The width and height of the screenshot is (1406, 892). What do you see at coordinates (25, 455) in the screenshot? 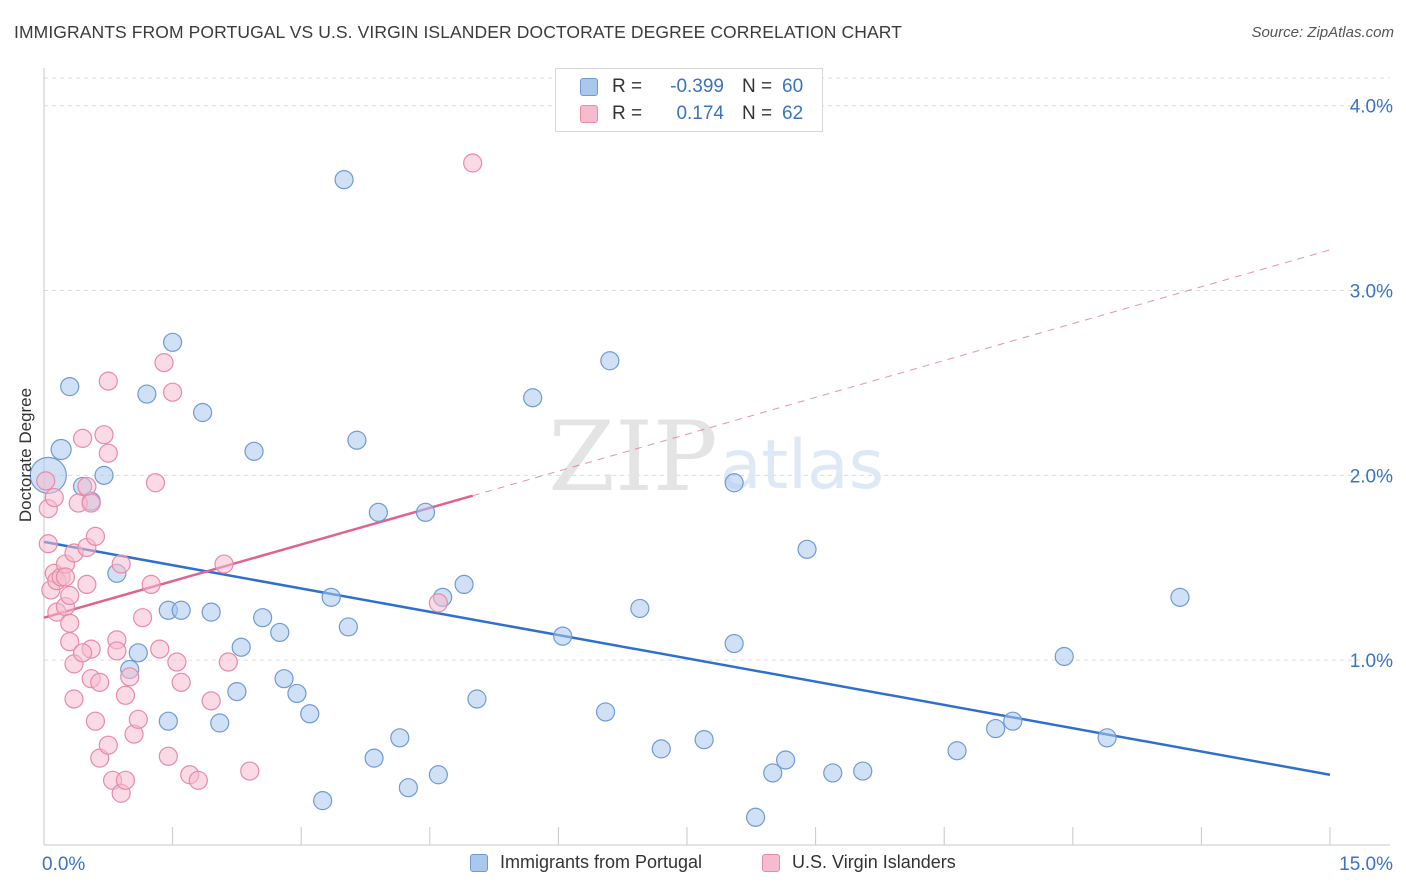
I see `y-axis-label: Doctorate Degree` at bounding box center [25, 455].